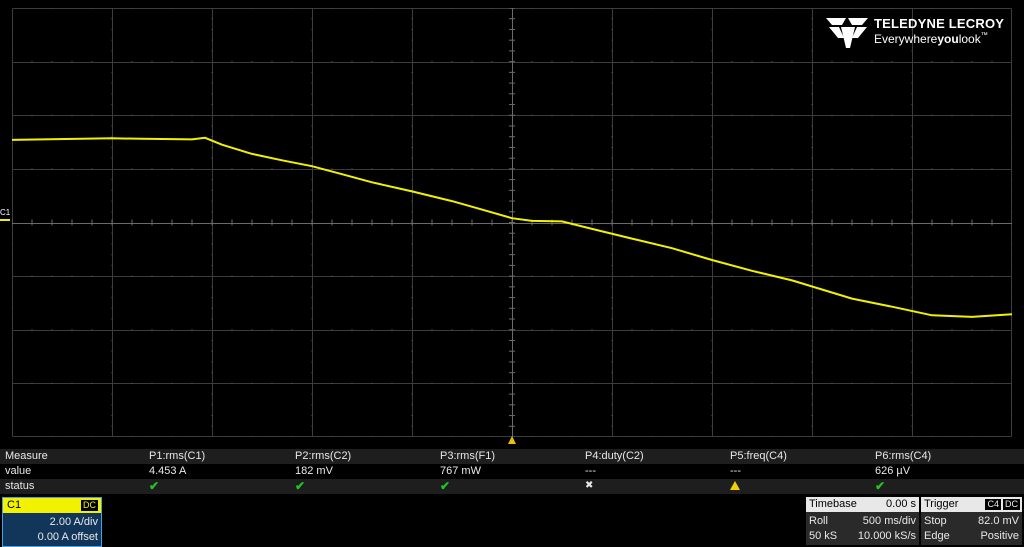  Describe the element at coordinates (993, 504) in the screenshot. I see `trigger-source-badge: C4` at that location.